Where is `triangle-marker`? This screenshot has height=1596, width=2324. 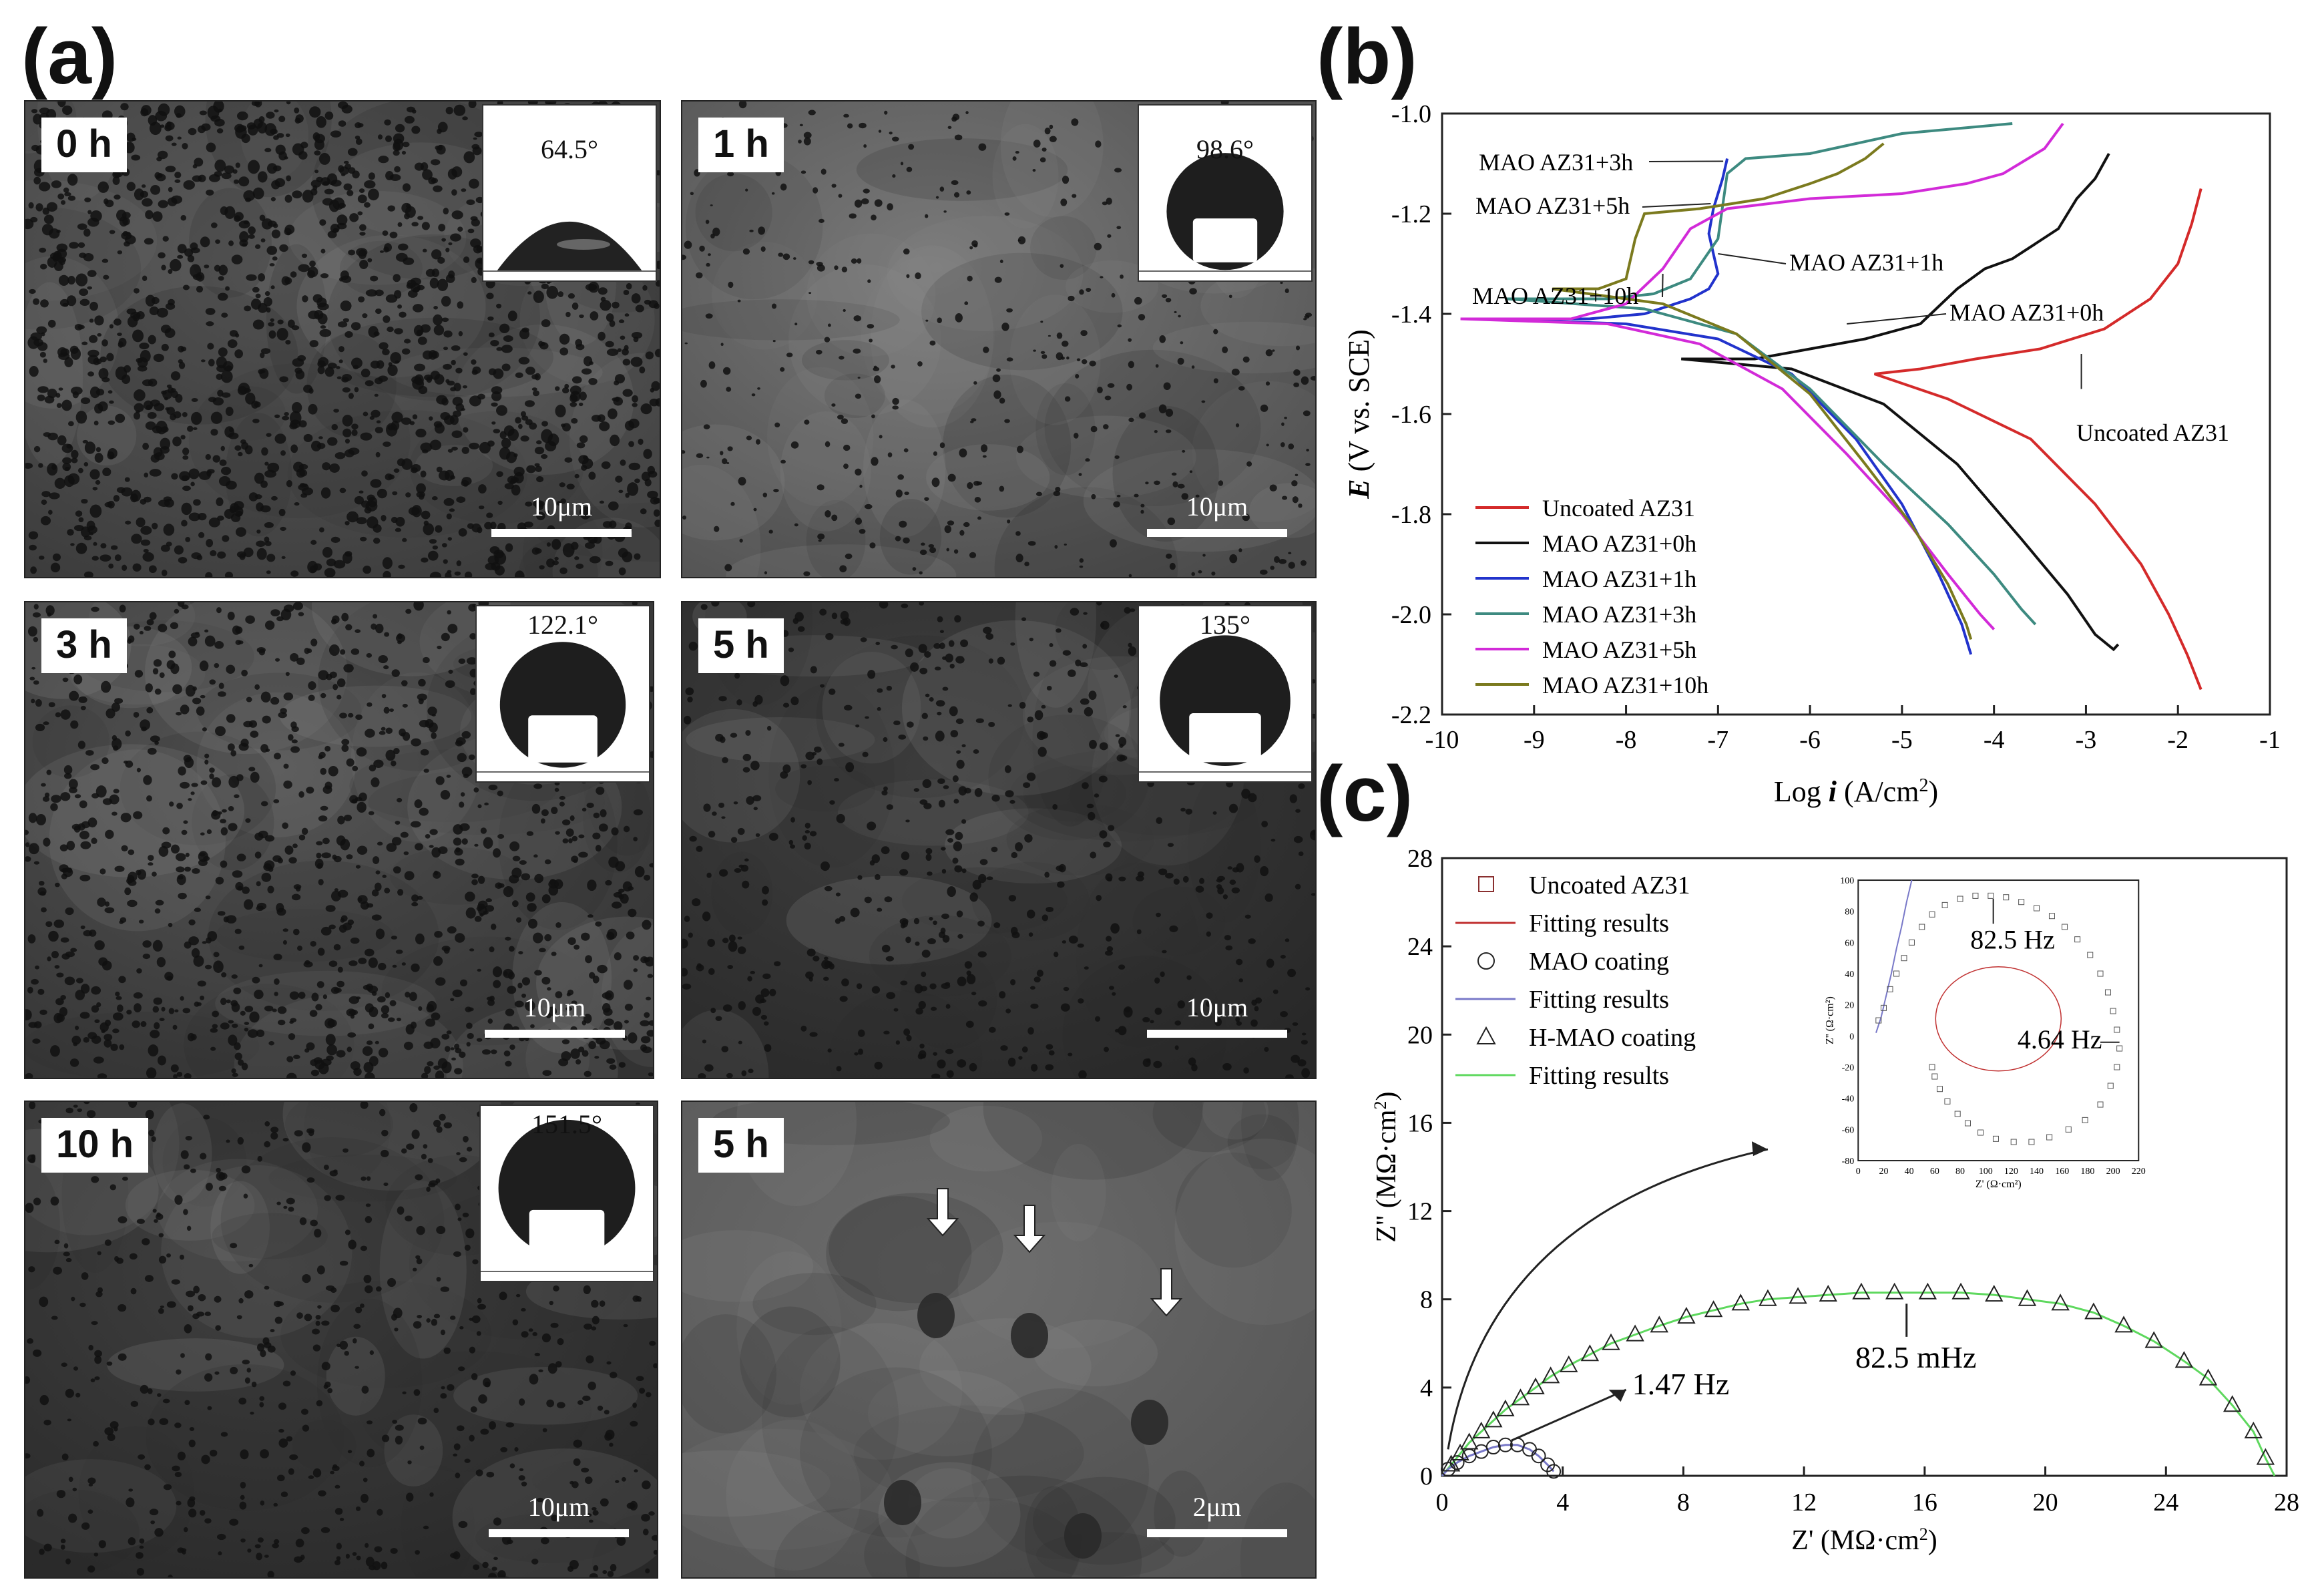
triangle-marker is located at coordinates (2208, 1377).